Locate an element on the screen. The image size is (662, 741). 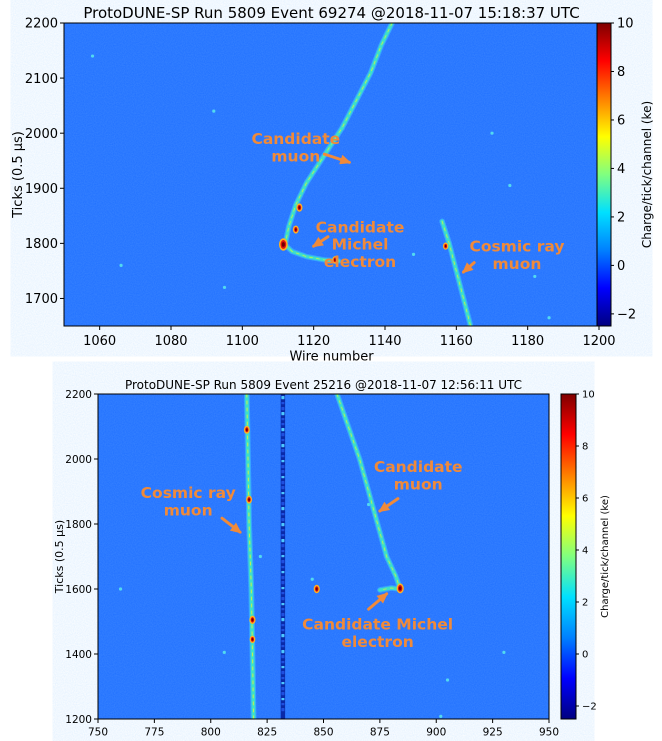
colorbar-tick-label: 8 is located at coordinates (585, 447).